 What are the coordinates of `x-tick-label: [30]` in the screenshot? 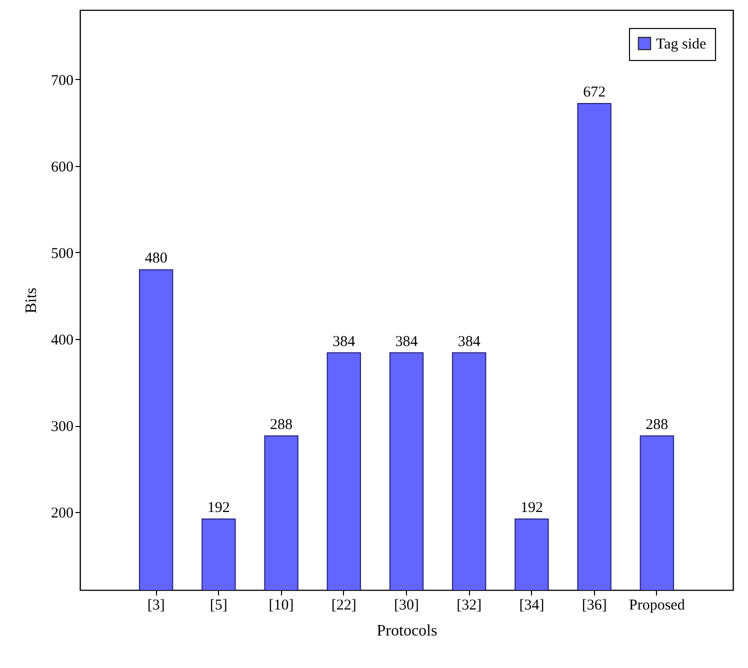 It's located at (406, 606).